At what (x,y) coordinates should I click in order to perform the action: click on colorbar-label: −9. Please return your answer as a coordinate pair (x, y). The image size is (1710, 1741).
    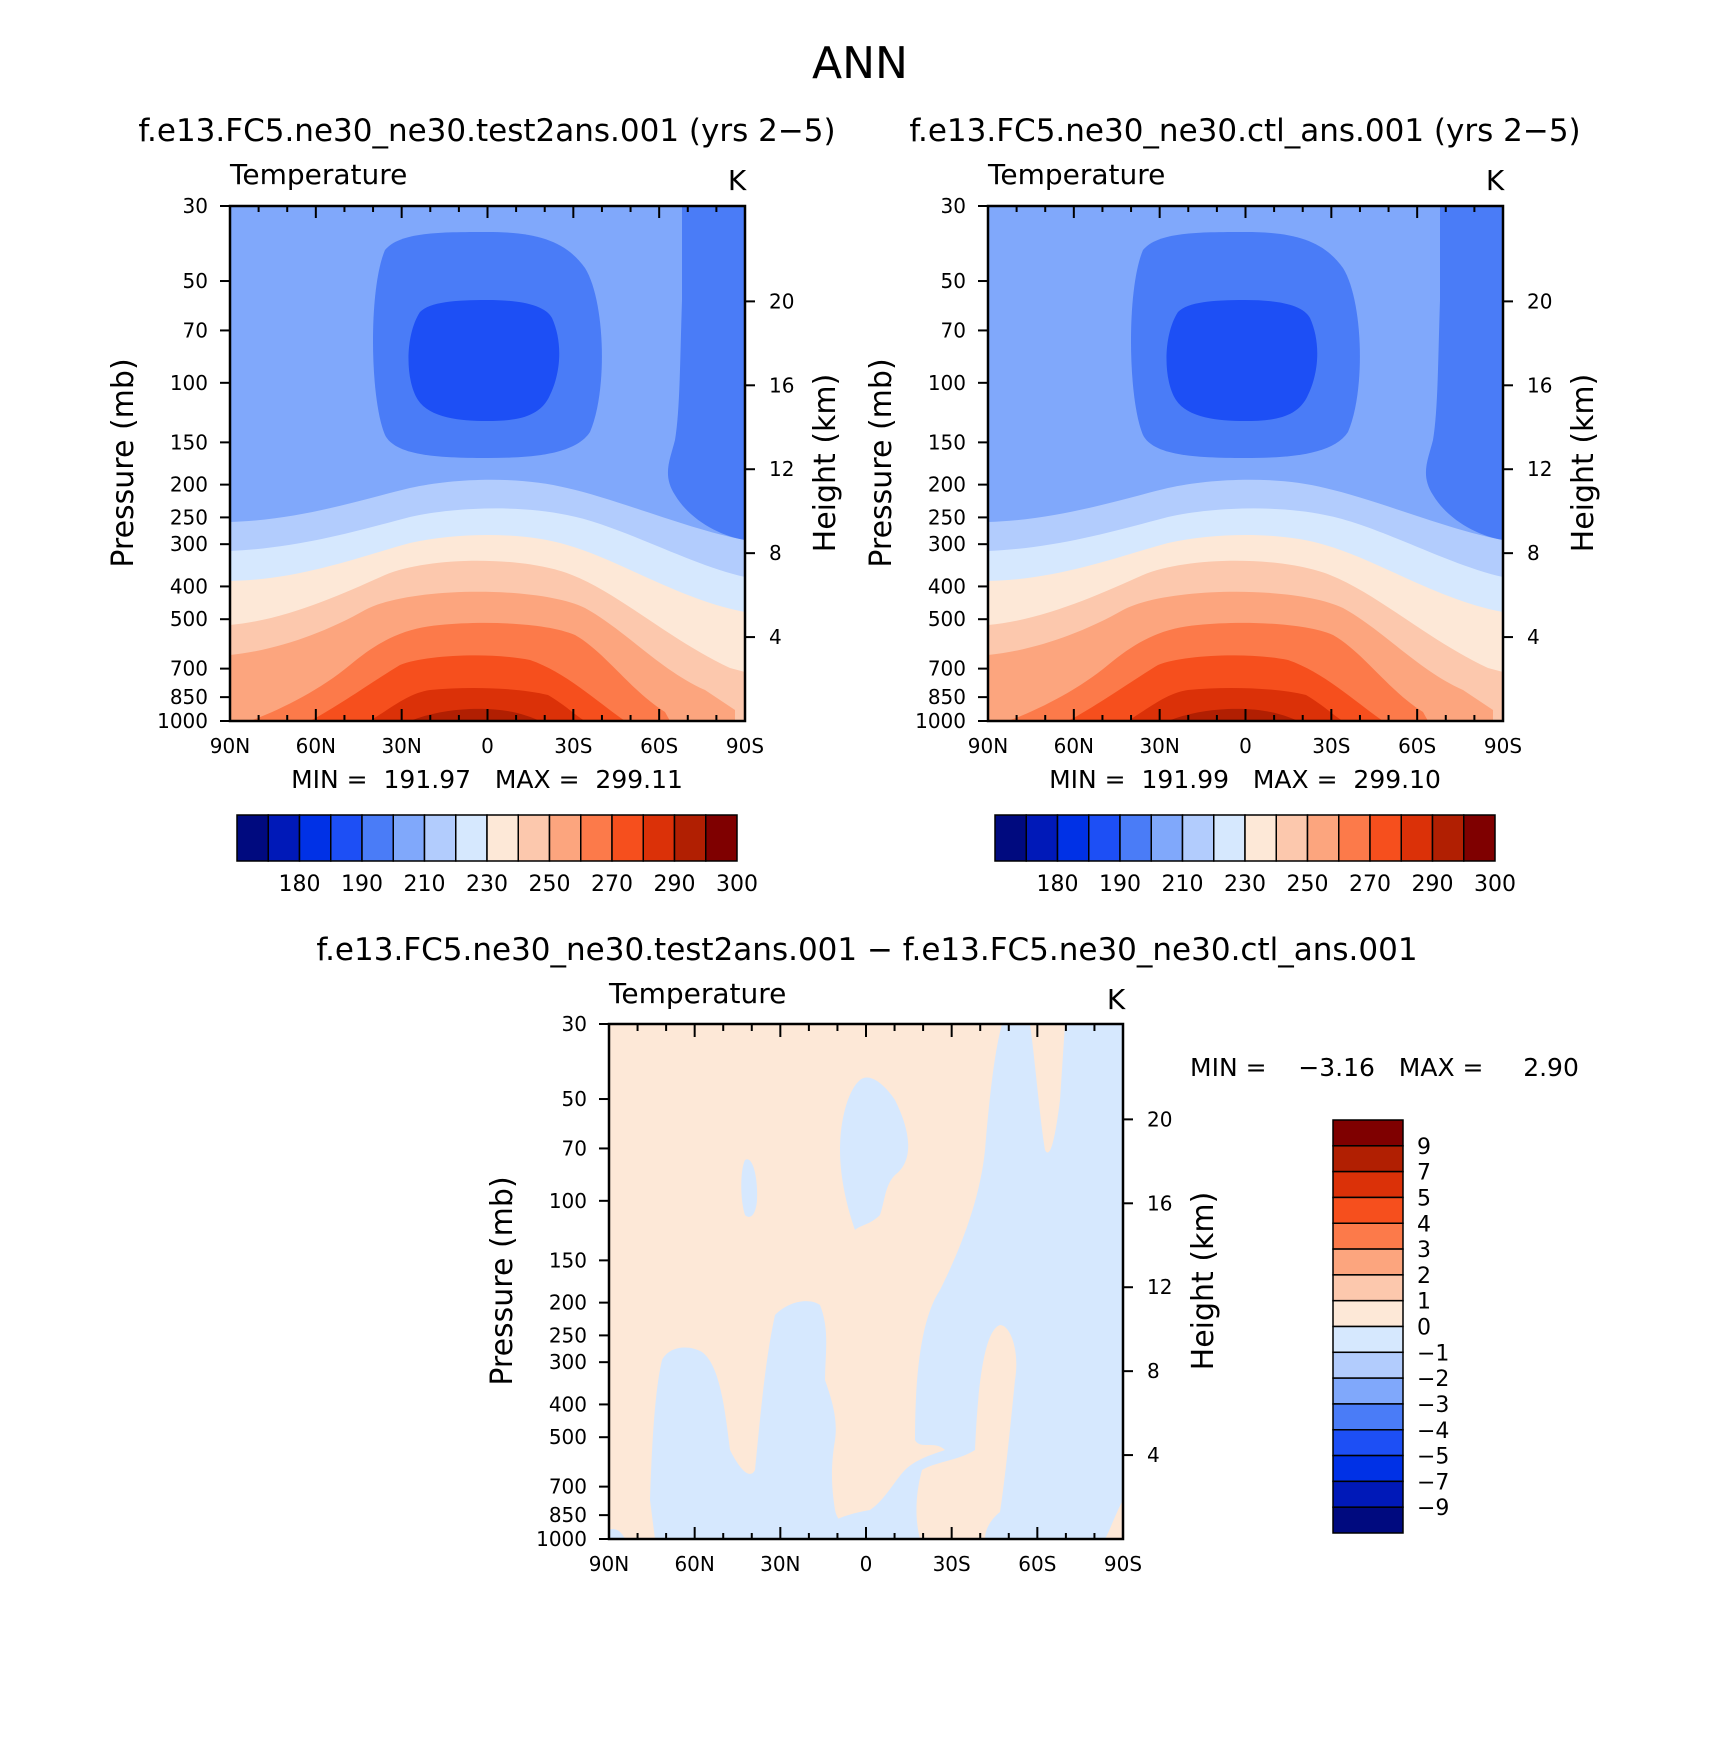
    Looking at the image, I should click on (1433, 1508).